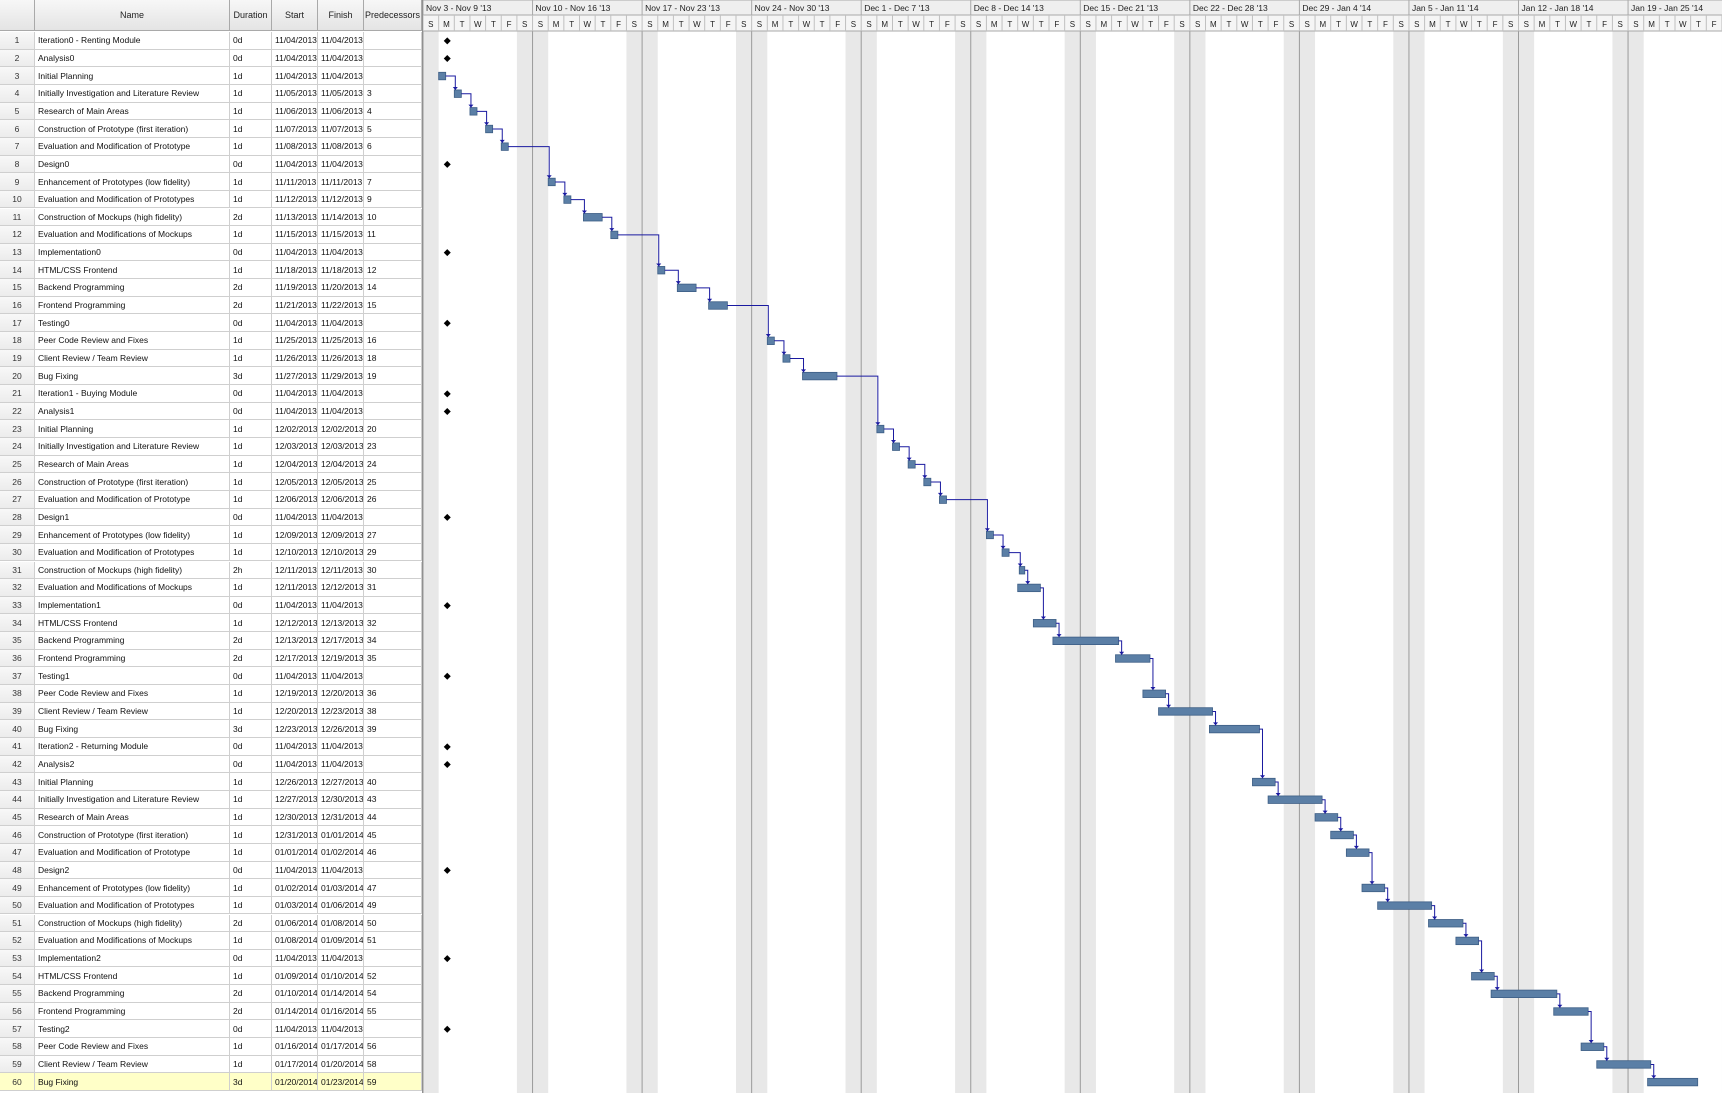  I want to click on task-id: 49, so click(17, 888).